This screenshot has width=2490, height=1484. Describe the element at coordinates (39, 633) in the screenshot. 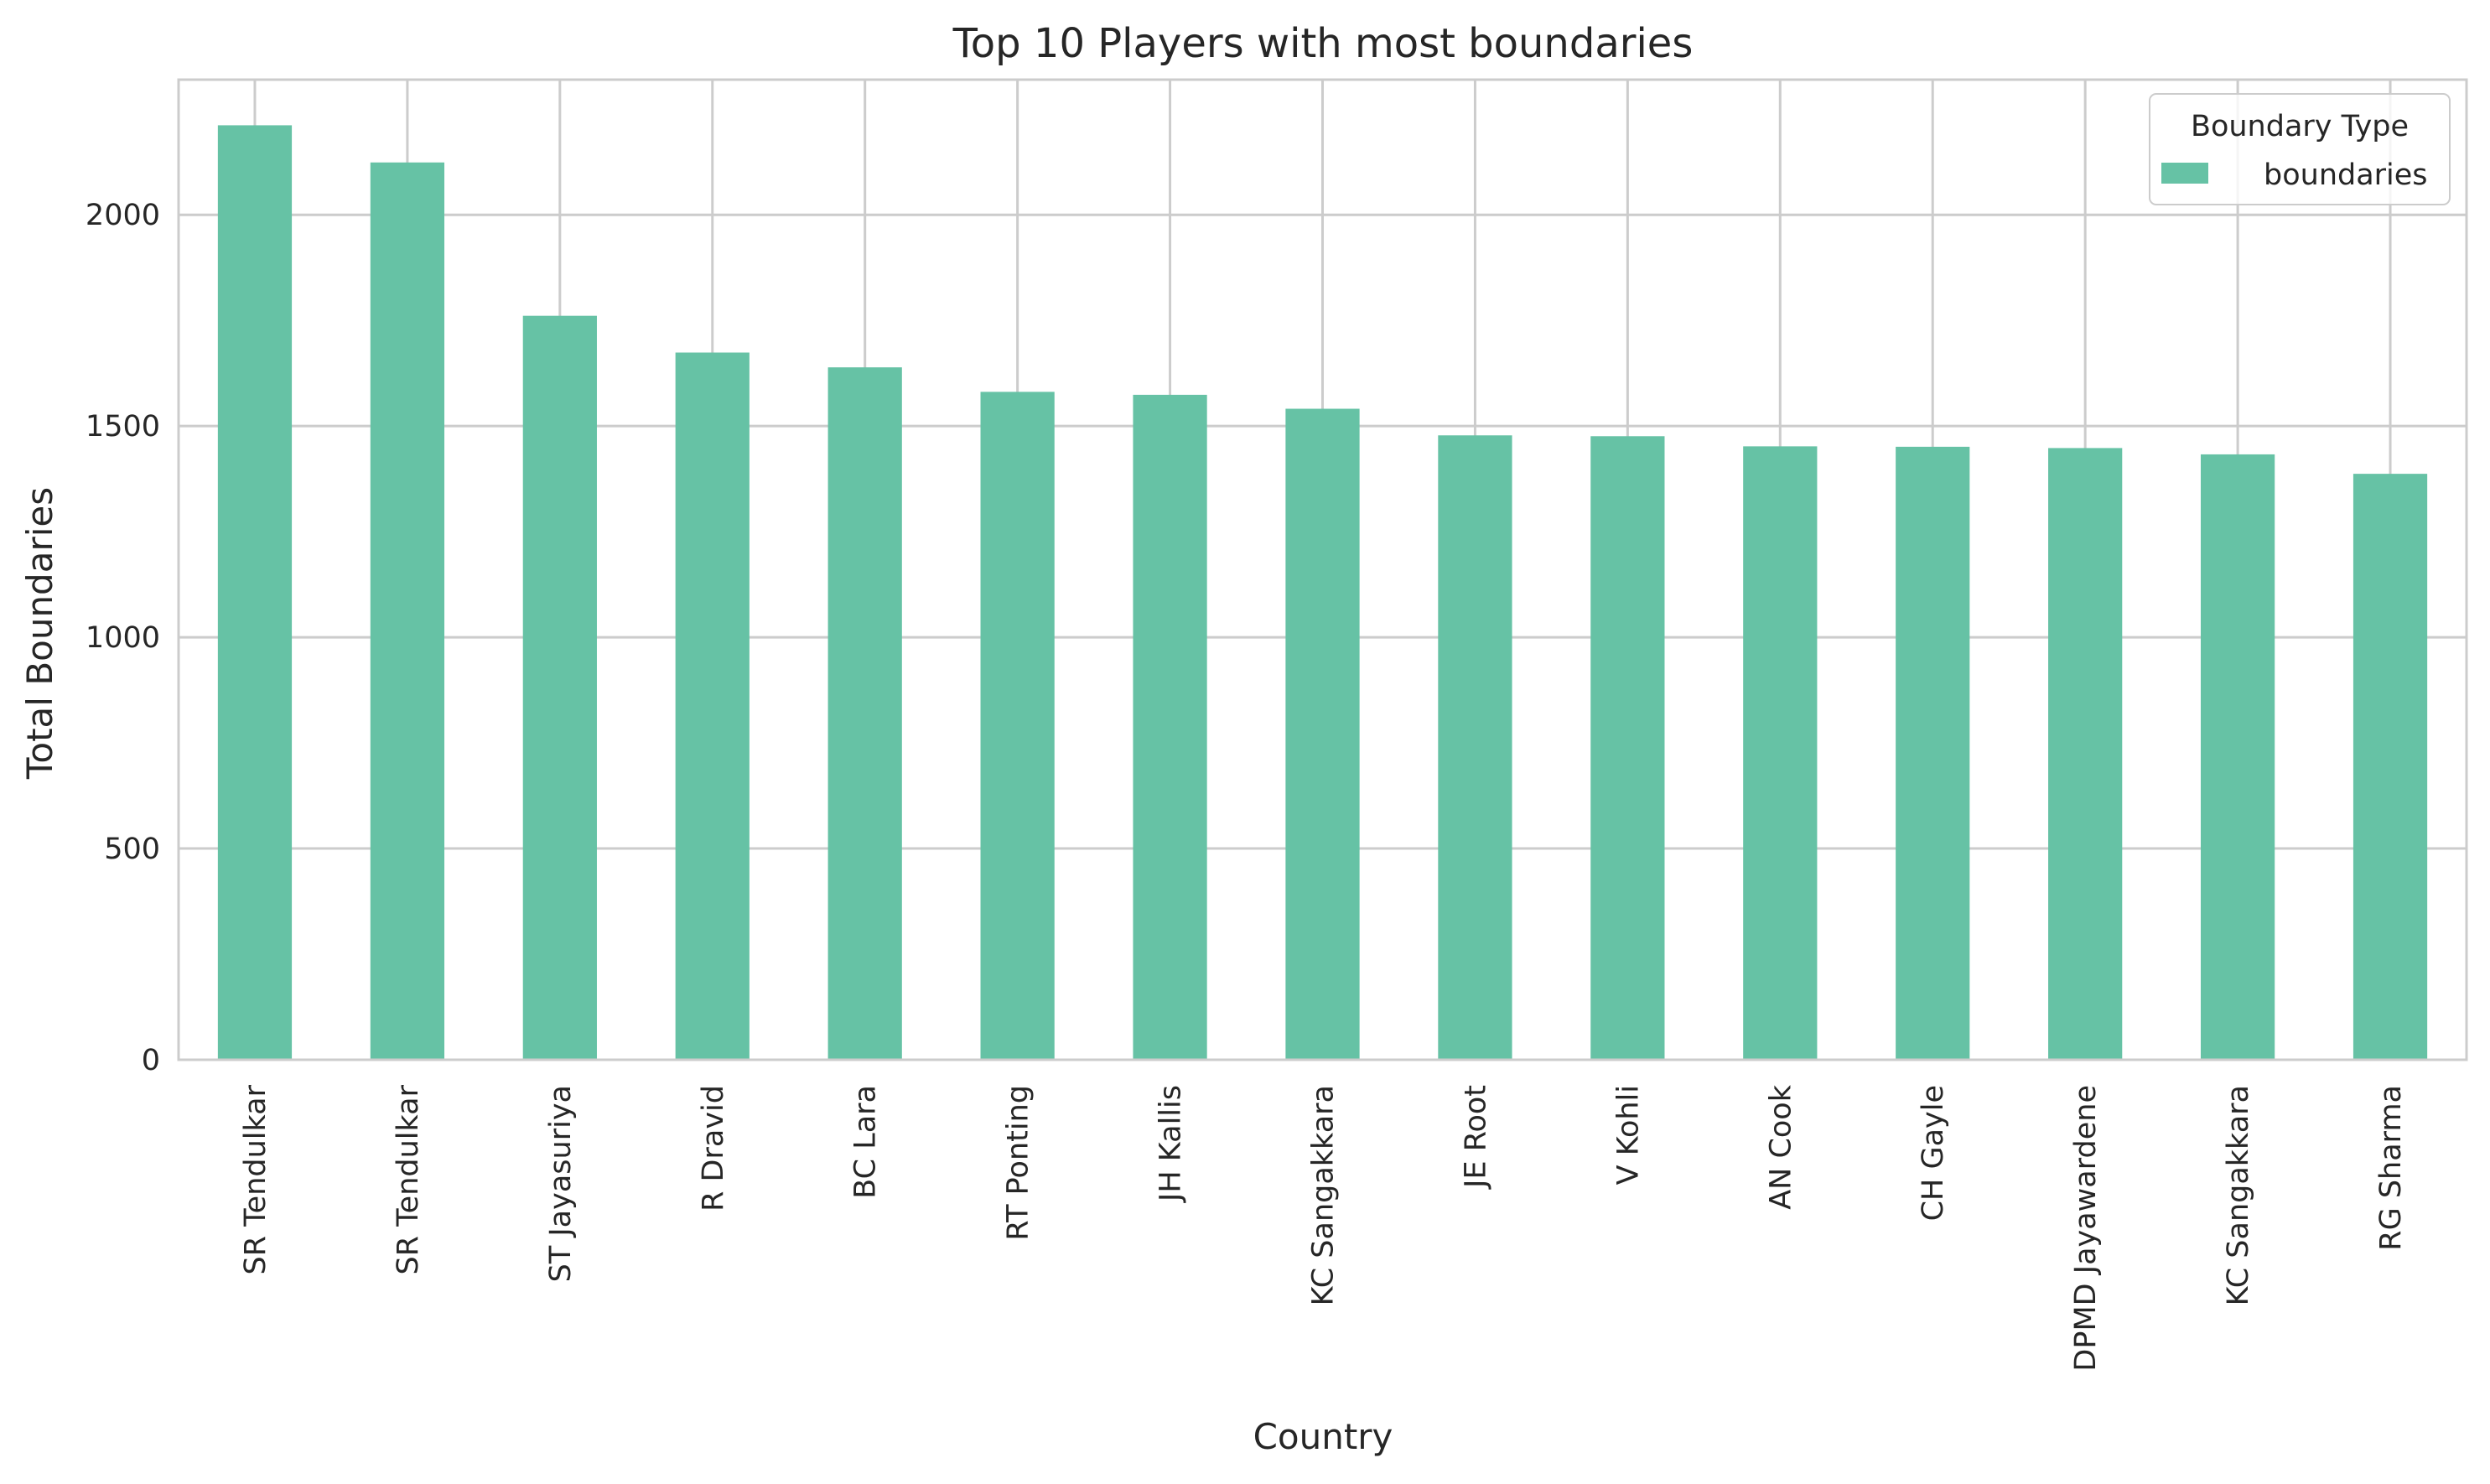

I see `y-axis-label: Total Boundaries` at that location.